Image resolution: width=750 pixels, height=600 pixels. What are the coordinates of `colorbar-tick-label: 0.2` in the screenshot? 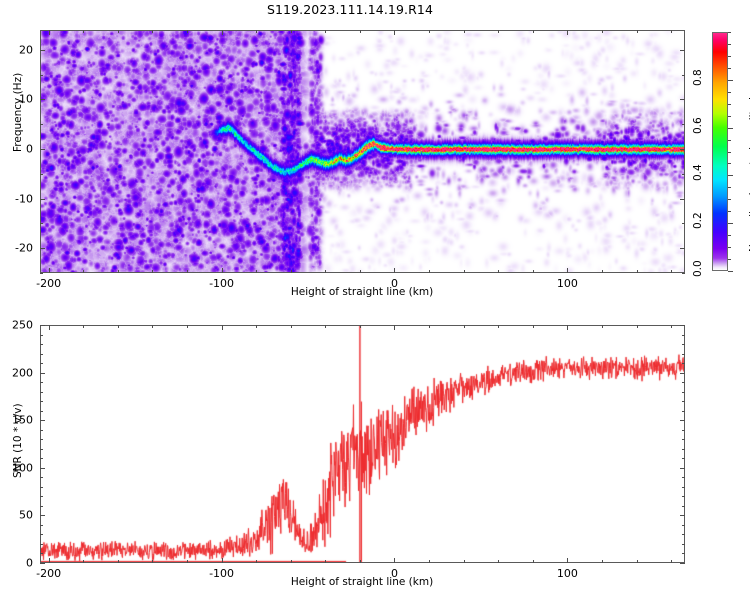 It's located at (698, 221).